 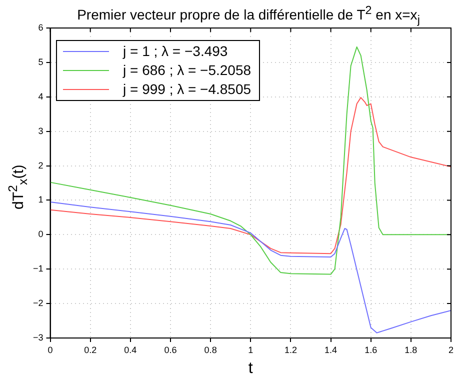 What do you see at coordinates (290, 349) in the screenshot?
I see `x-tick-label: 1.2` at bounding box center [290, 349].